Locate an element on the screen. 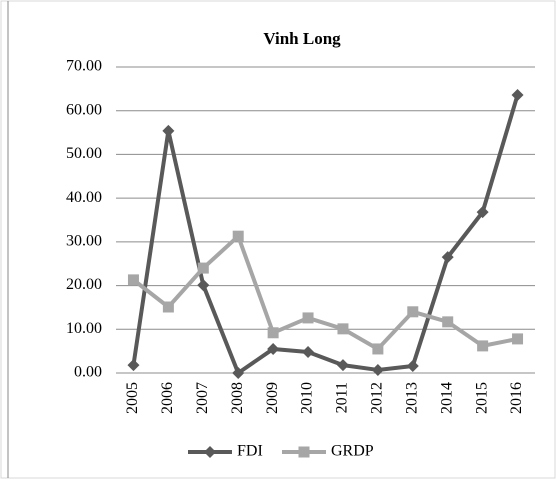 The height and width of the screenshot is (484, 556). x-tick-label: 2015 is located at coordinates (481, 398).